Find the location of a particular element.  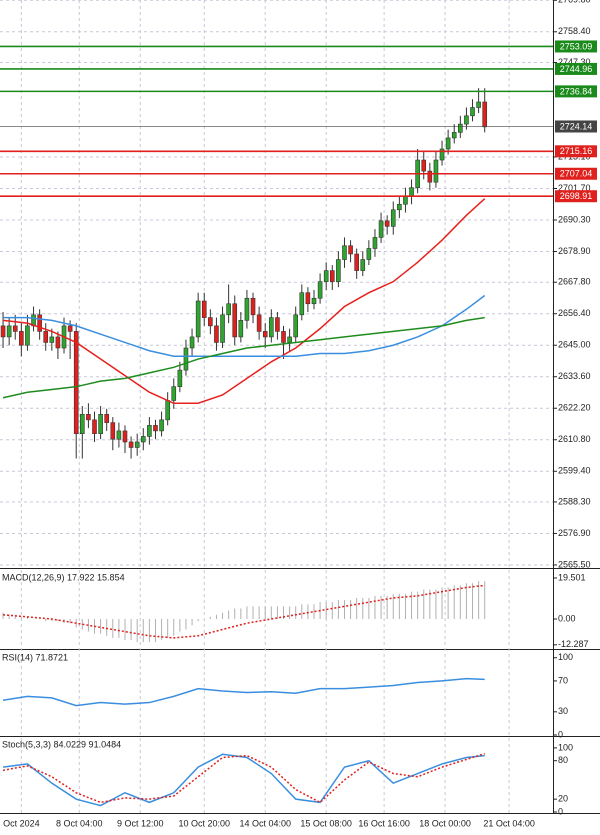

panel-title: Stoch(5,3,3) 84.0229 91.0484 is located at coordinates (61, 744).